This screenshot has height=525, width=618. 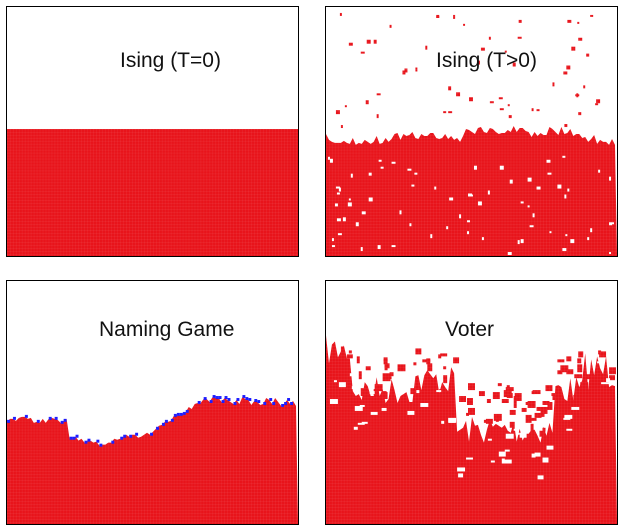 I want to click on panel-title-ising-tpos: Ising (T>0), so click(x=486, y=60).